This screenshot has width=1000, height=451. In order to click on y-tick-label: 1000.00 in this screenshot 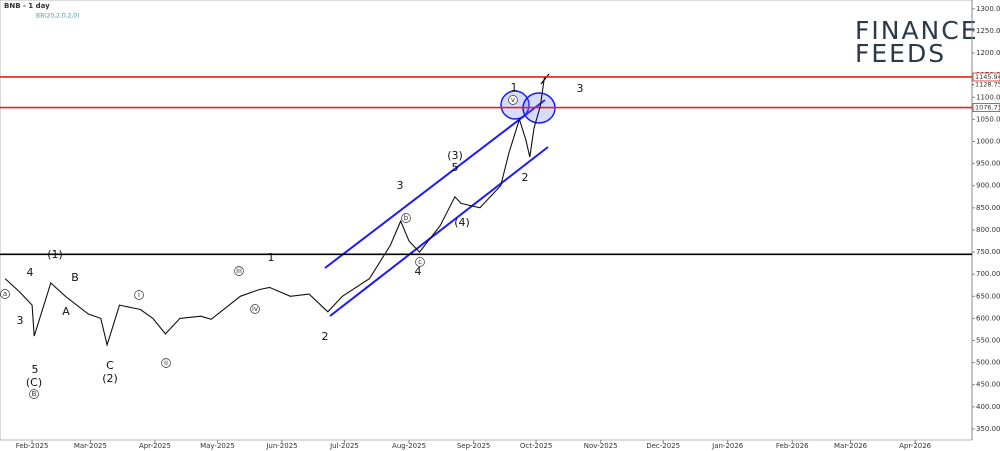, I will do `click(988, 142)`.